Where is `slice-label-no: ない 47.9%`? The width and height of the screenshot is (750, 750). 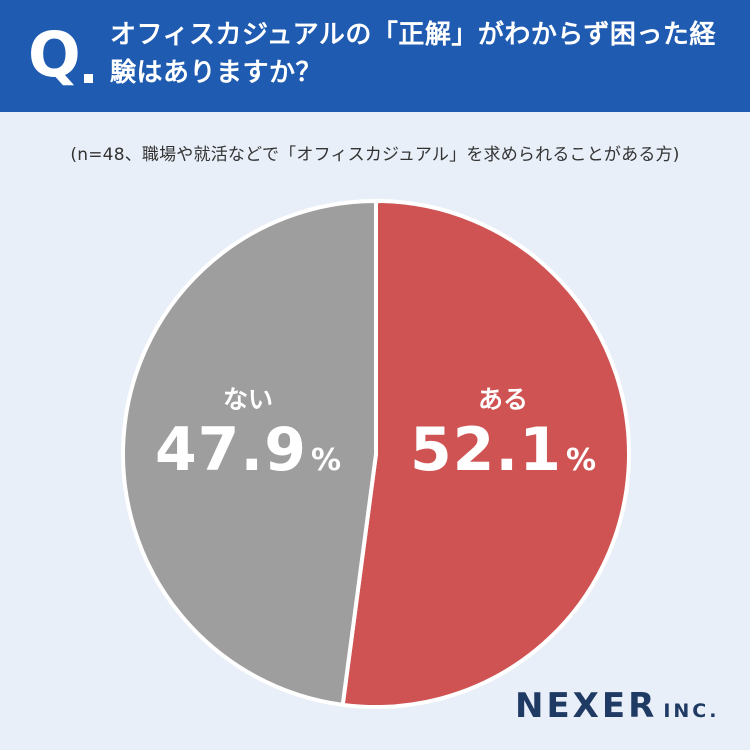
slice-label-no: ない 47.9% is located at coordinates (248, 435).